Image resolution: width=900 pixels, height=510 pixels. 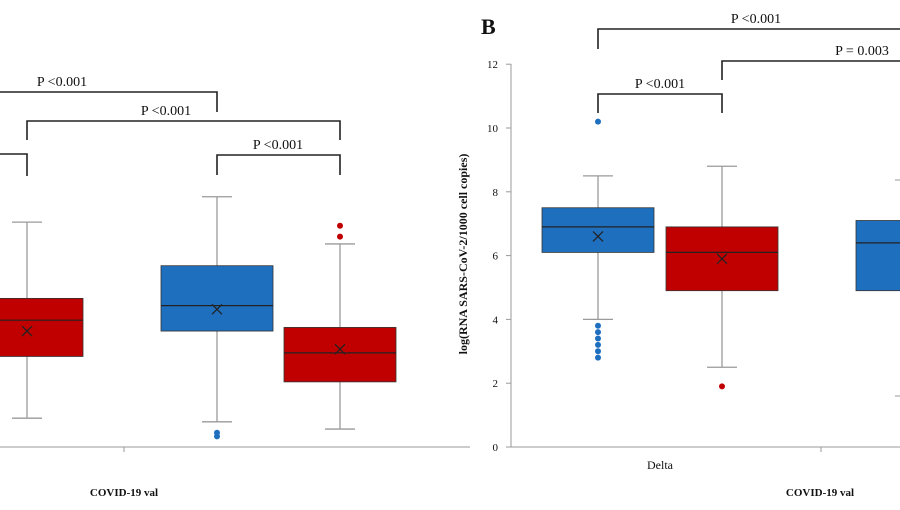 What do you see at coordinates (496, 193) in the screenshot?
I see `panel-b-y-tick-label: 8` at bounding box center [496, 193].